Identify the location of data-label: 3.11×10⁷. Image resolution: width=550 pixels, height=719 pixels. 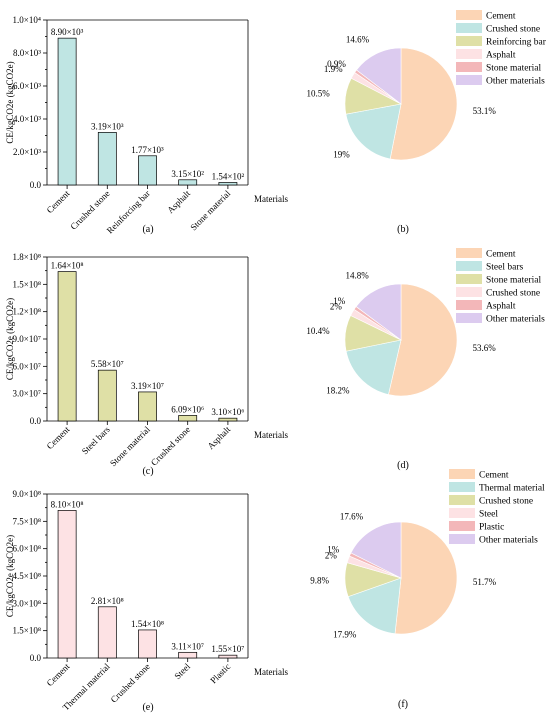
(187, 646).